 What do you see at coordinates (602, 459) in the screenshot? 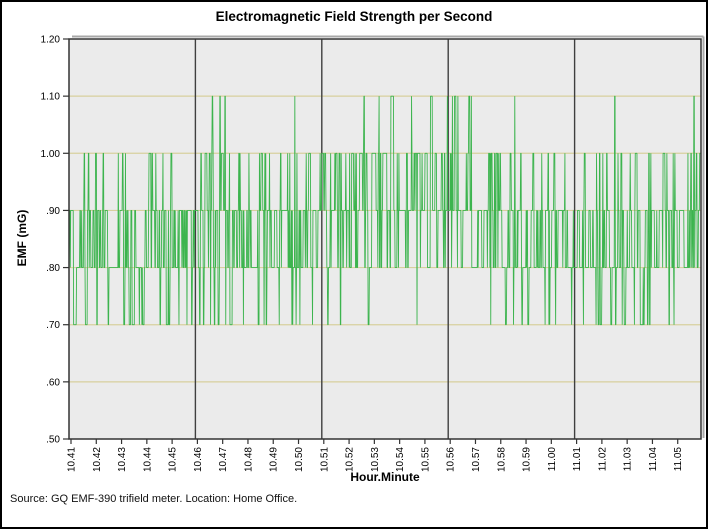
I see `x-tick-label: 11.02` at bounding box center [602, 459].